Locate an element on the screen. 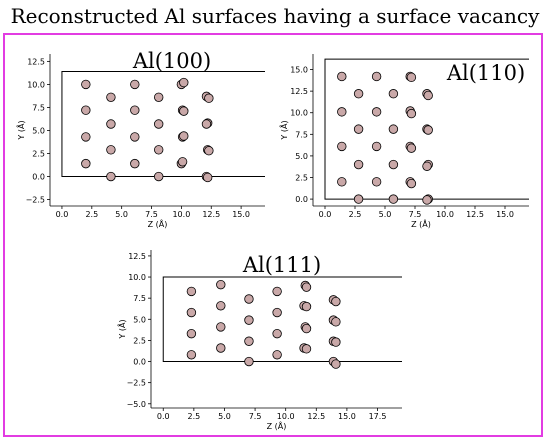 This screenshot has height=444, width=550. y-tick-label: 0.0 is located at coordinates (139, 362).